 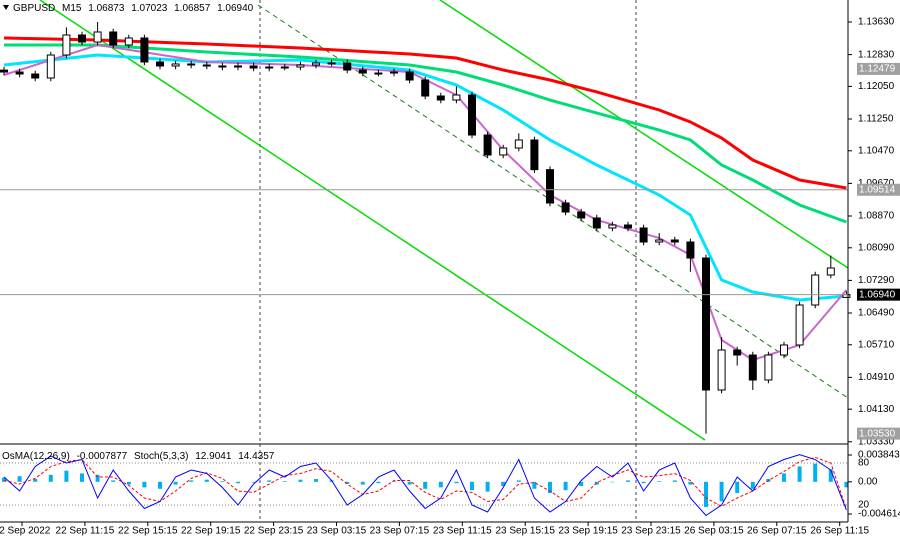 What do you see at coordinates (256, 456) in the screenshot?
I see `stoch-signal-value: 14.4357` at bounding box center [256, 456].